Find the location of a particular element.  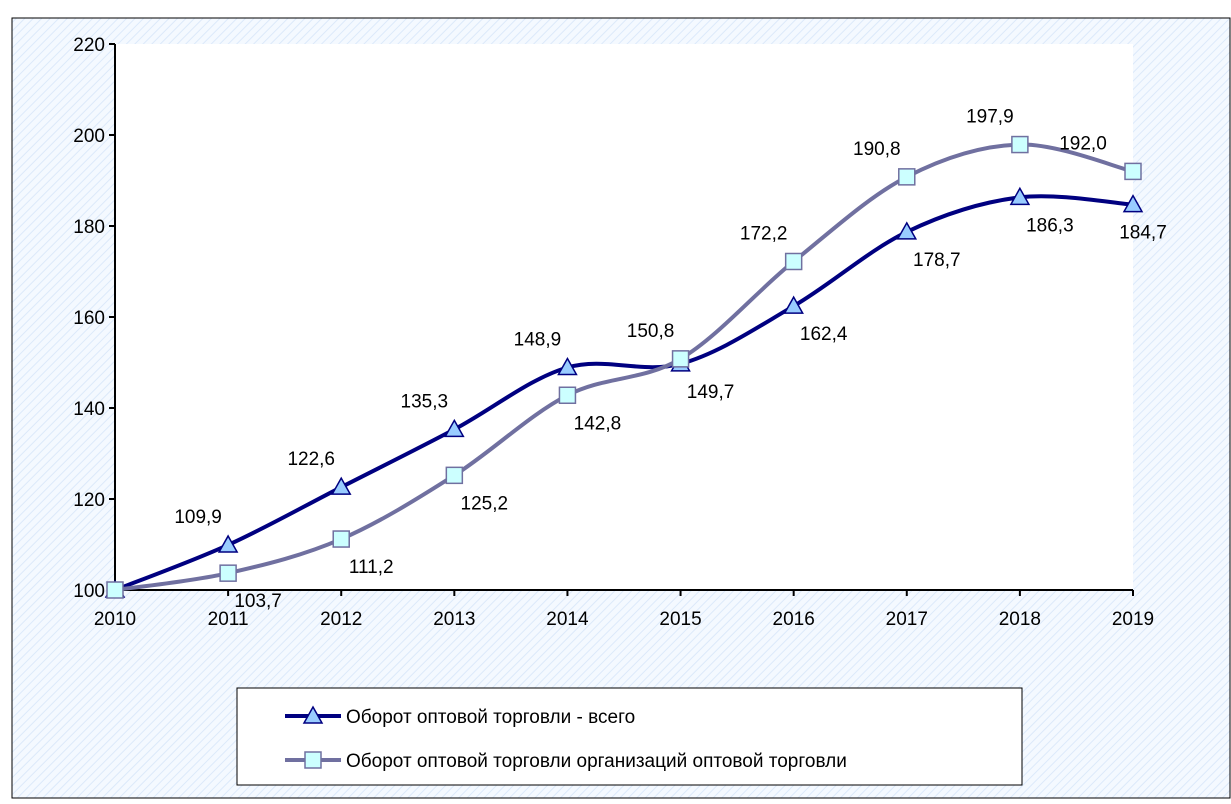

y-tick-label: 100 is located at coordinates (89, 591).